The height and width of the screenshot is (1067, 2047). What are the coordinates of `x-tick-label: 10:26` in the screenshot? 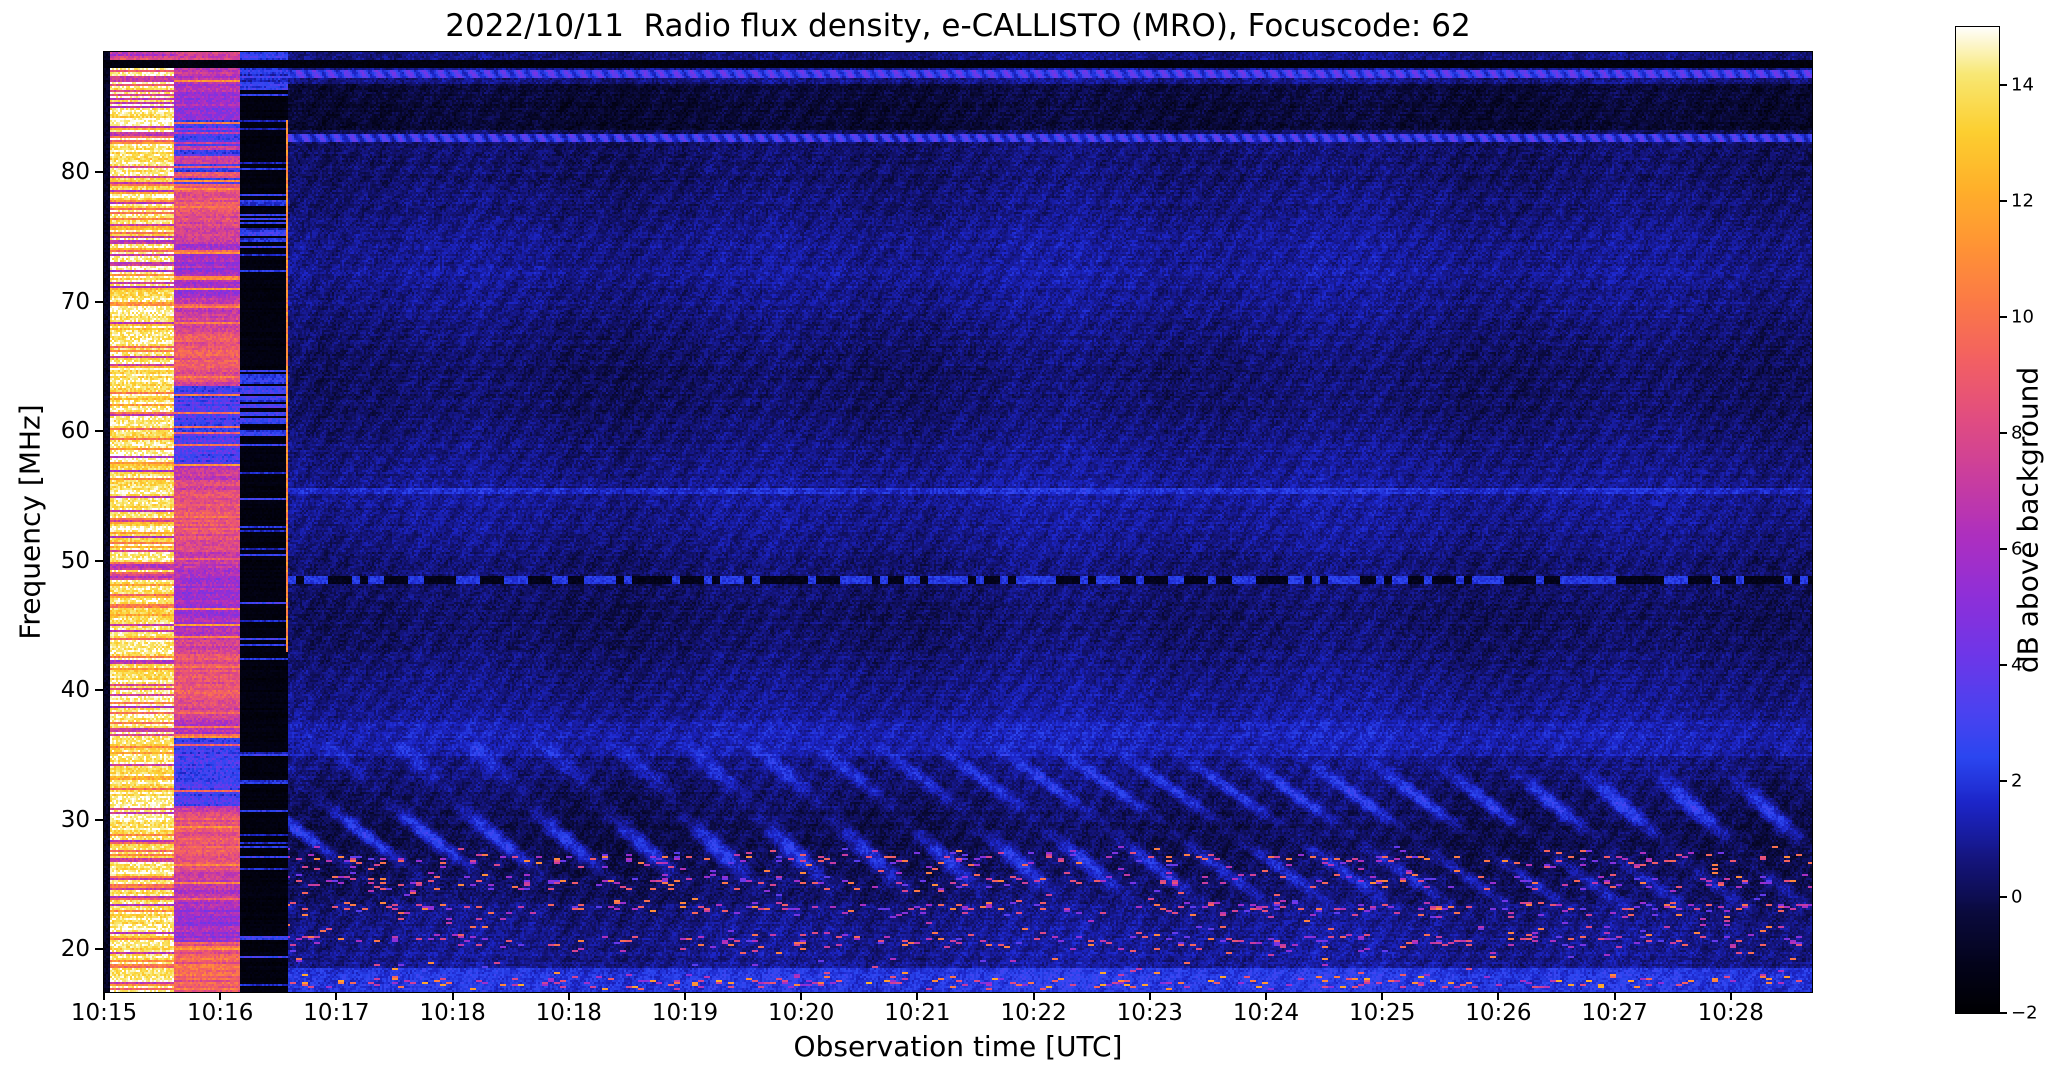 It's located at (1498, 1013).